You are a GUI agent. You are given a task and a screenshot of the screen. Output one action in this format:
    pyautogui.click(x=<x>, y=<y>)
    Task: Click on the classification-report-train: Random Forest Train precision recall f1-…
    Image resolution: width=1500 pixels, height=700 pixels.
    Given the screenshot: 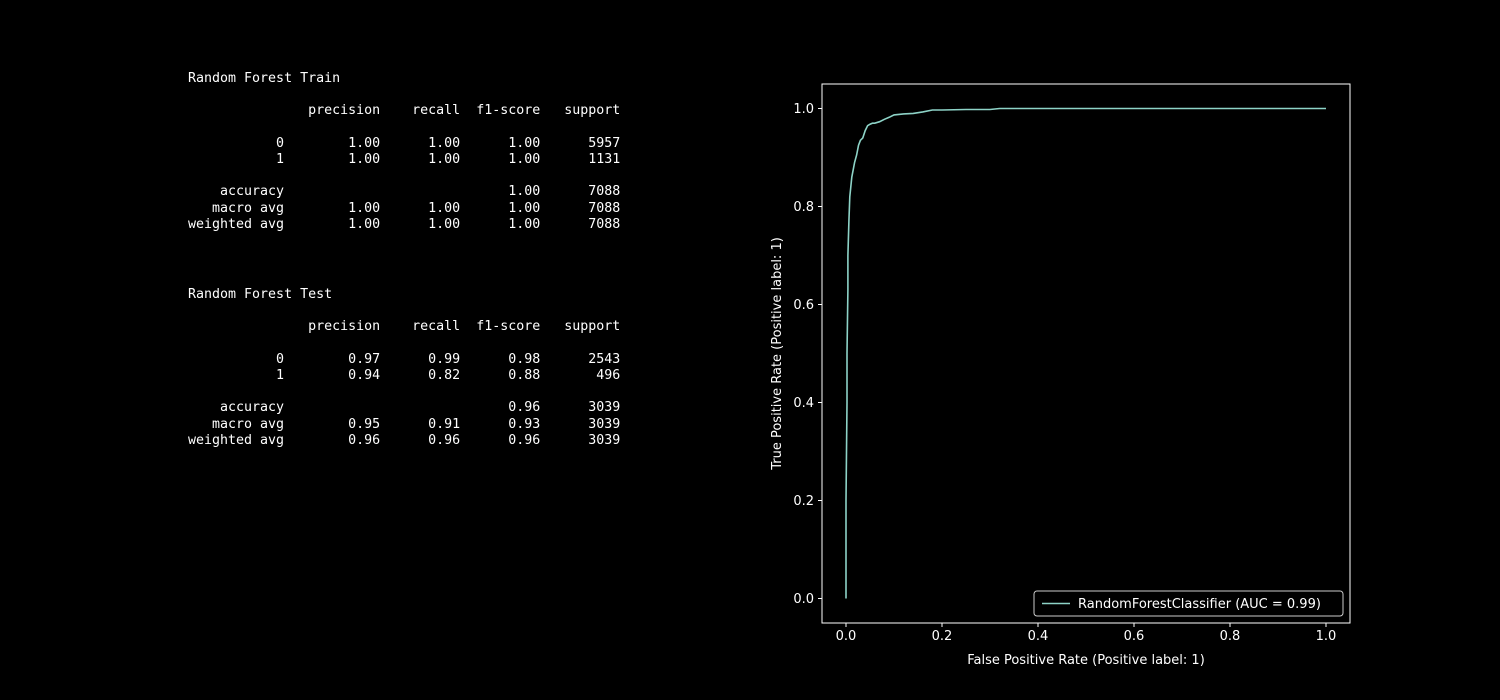 What is the action you would take?
    pyautogui.click(x=404, y=151)
    